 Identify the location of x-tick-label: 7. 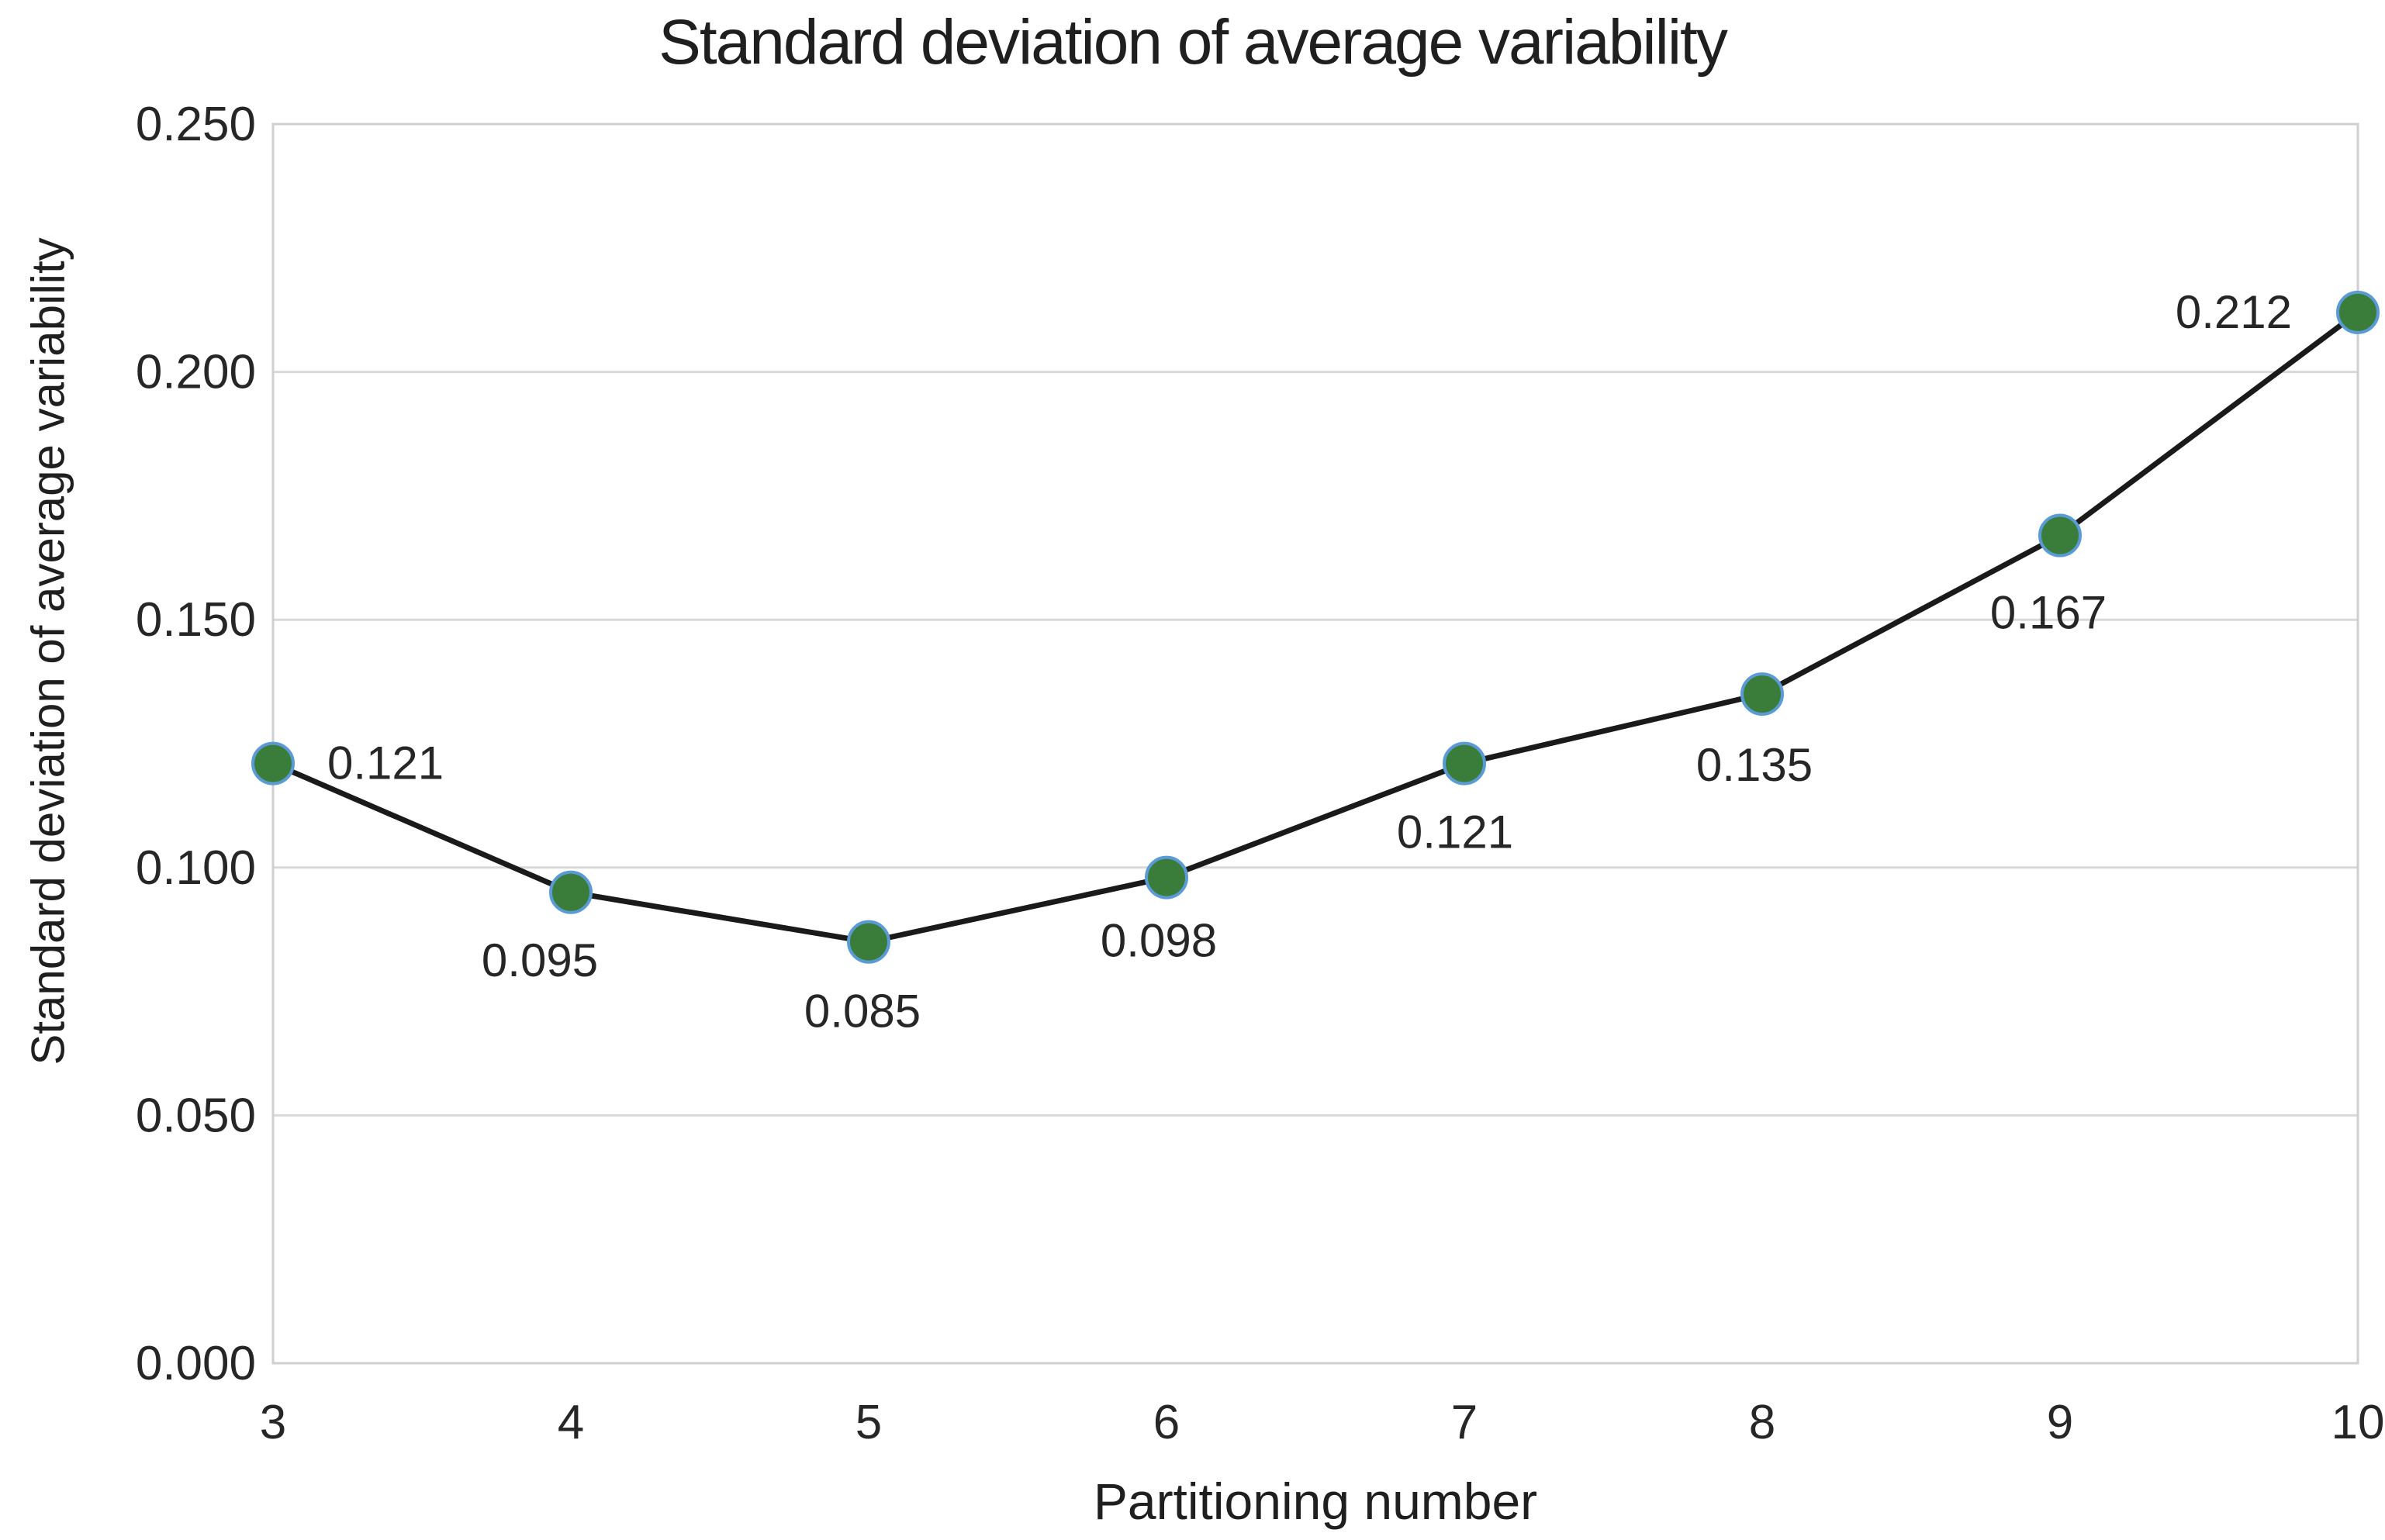
(1464, 1422).